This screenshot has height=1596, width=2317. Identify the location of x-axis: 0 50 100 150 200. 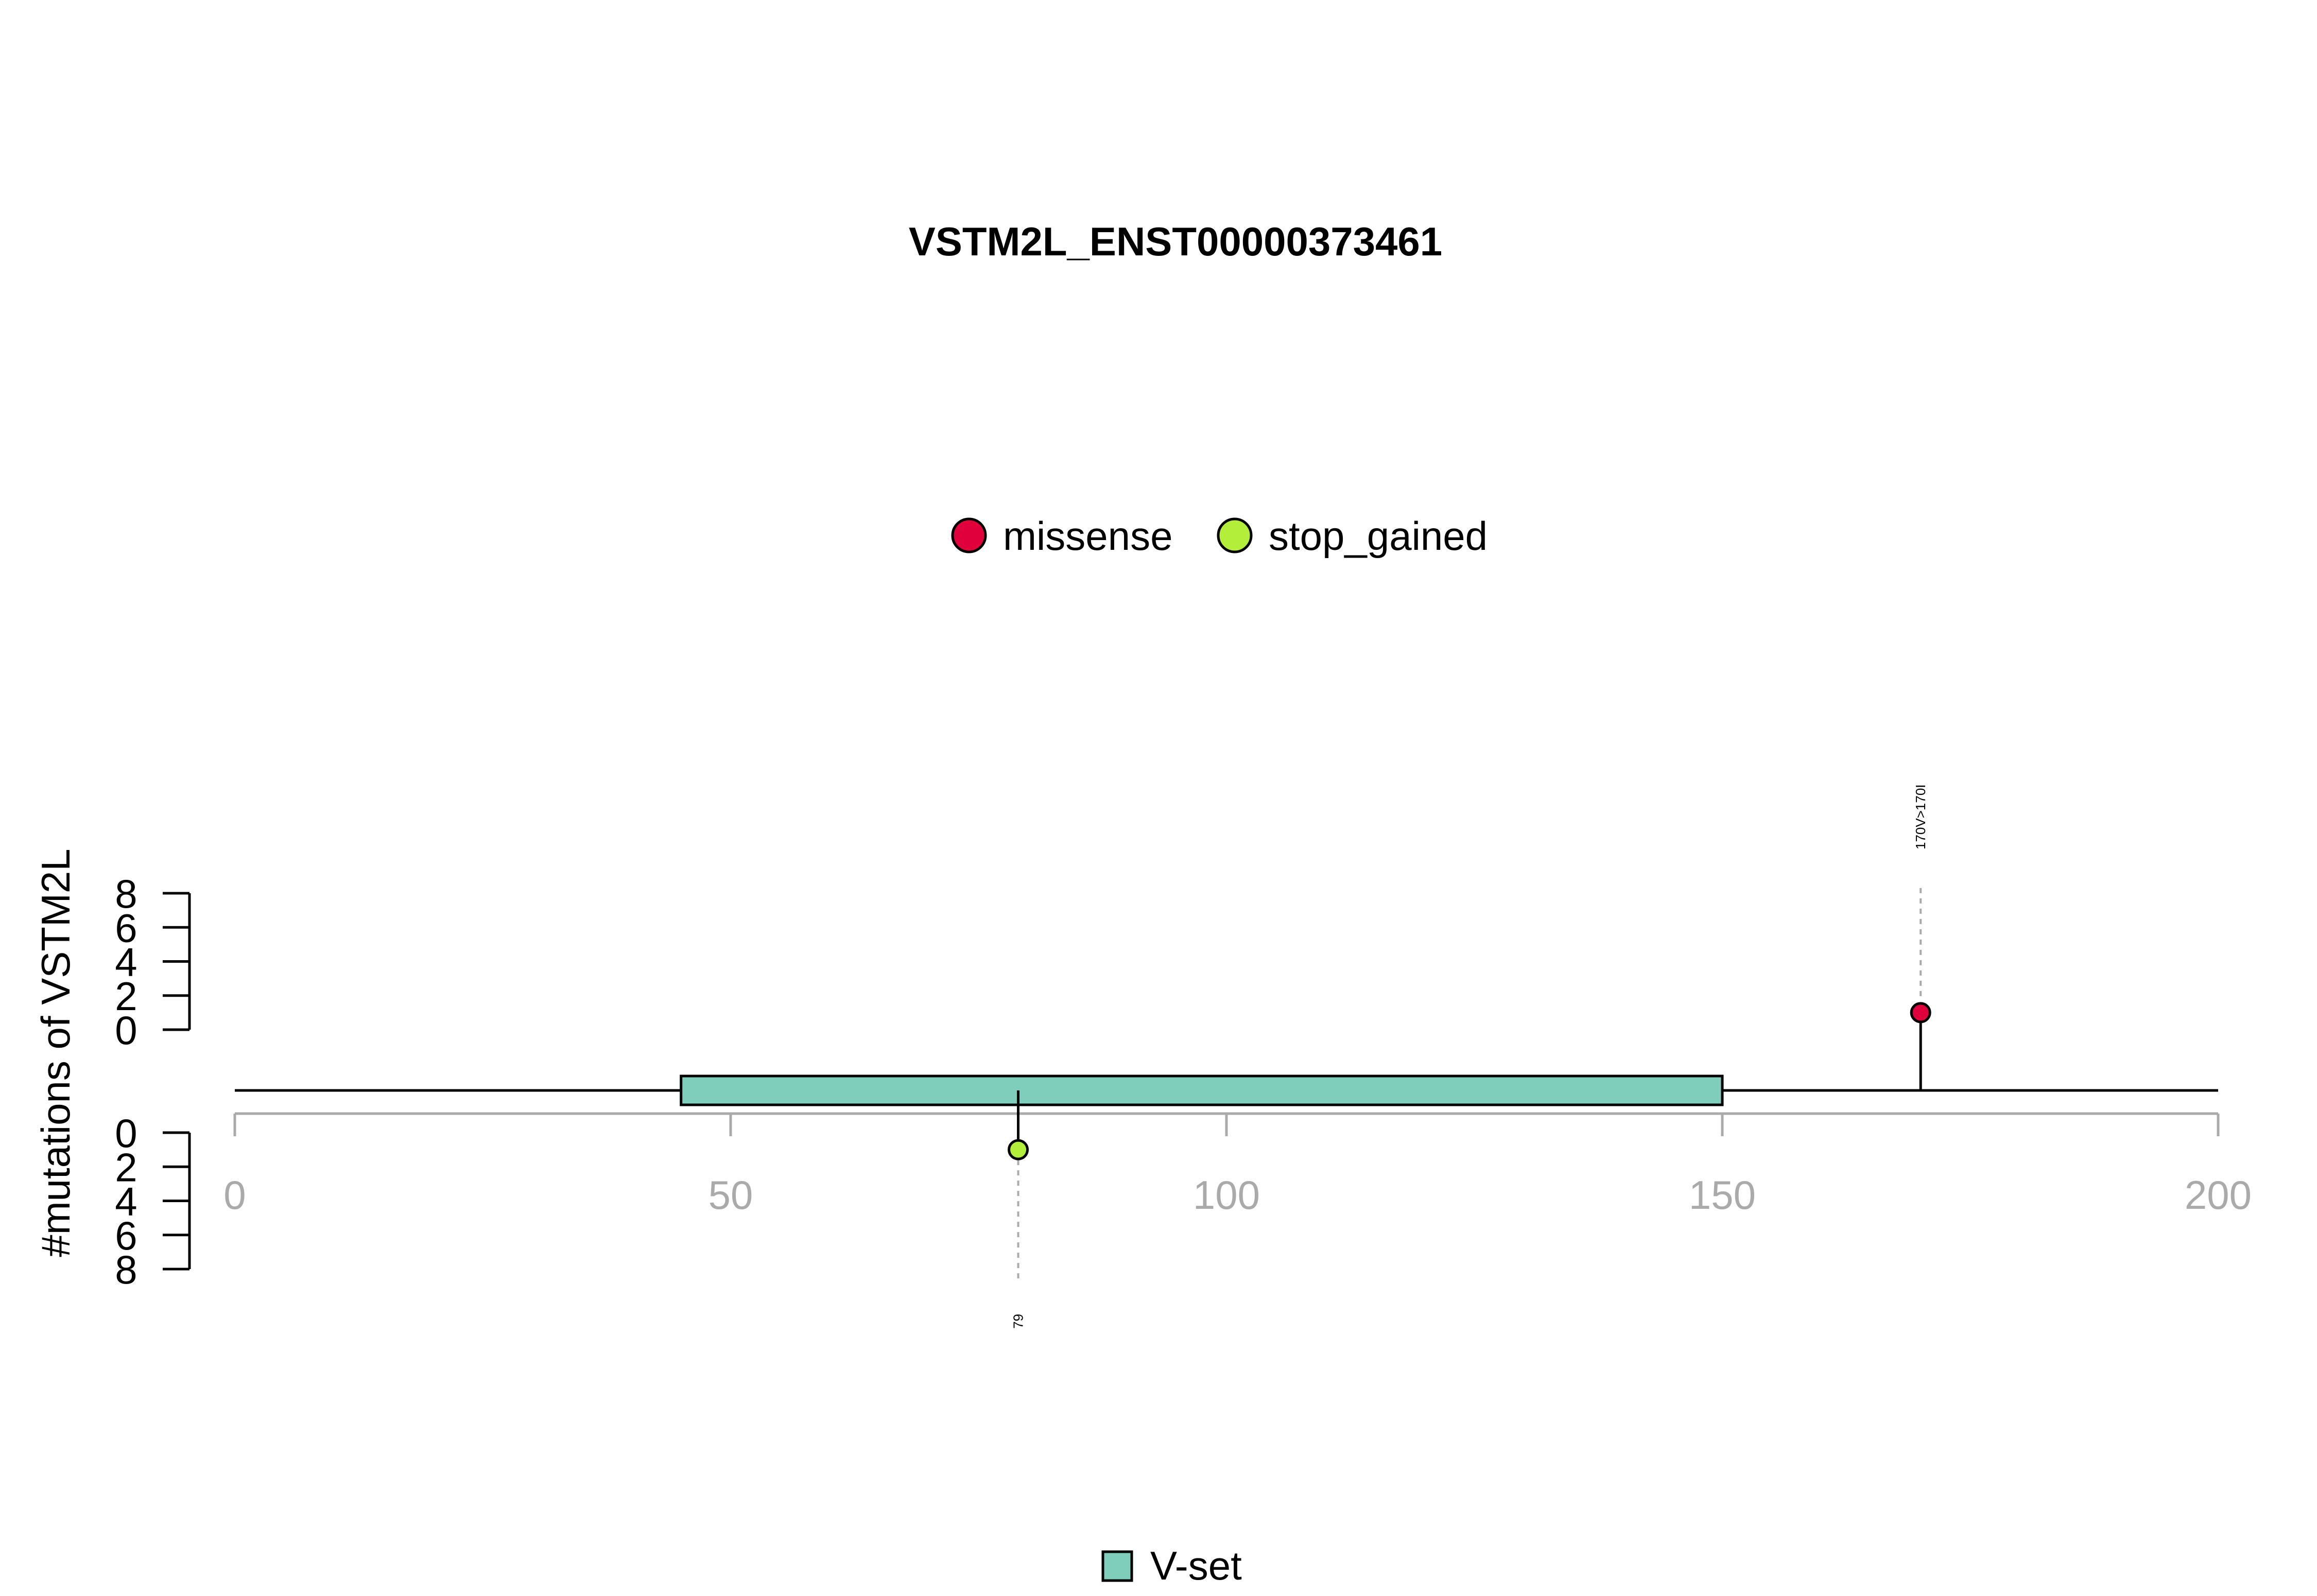
(1237, 1165).